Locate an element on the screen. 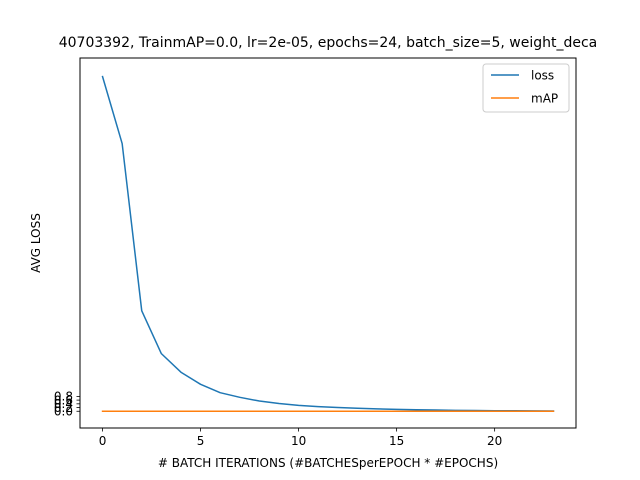 Image resolution: width=640 pixels, height=480 pixels. y-tick-label: 0.4 is located at coordinates (63, 404).